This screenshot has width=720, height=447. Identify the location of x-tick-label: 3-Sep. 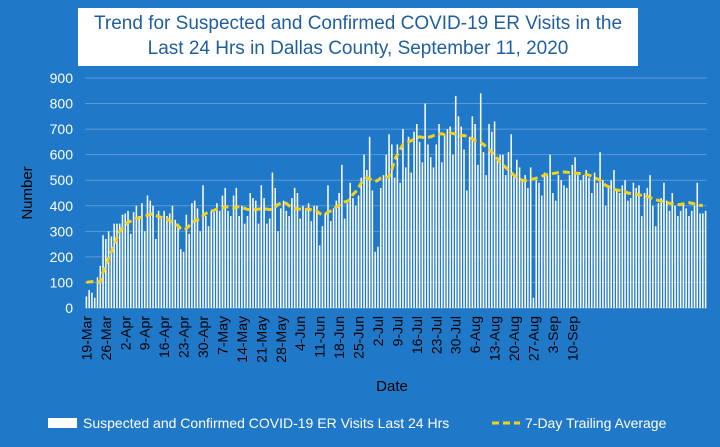
(553, 335).